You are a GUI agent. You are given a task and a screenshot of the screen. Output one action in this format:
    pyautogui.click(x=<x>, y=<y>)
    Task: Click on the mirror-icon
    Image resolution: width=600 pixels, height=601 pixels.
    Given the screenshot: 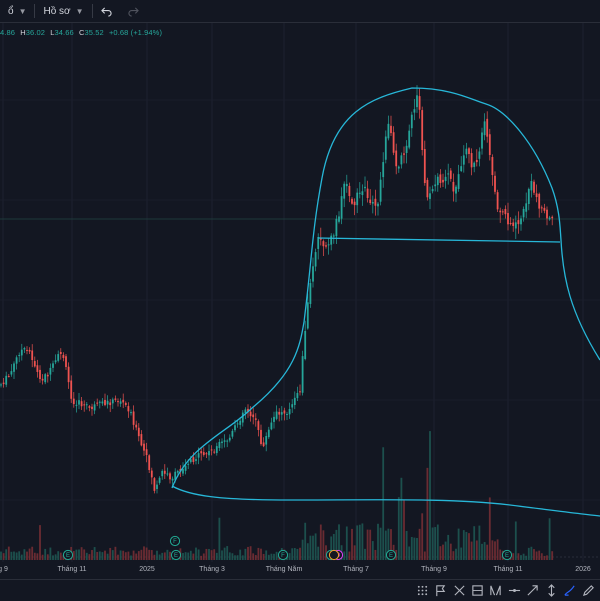 What is the action you would take?
    pyautogui.click(x=495, y=590)
    